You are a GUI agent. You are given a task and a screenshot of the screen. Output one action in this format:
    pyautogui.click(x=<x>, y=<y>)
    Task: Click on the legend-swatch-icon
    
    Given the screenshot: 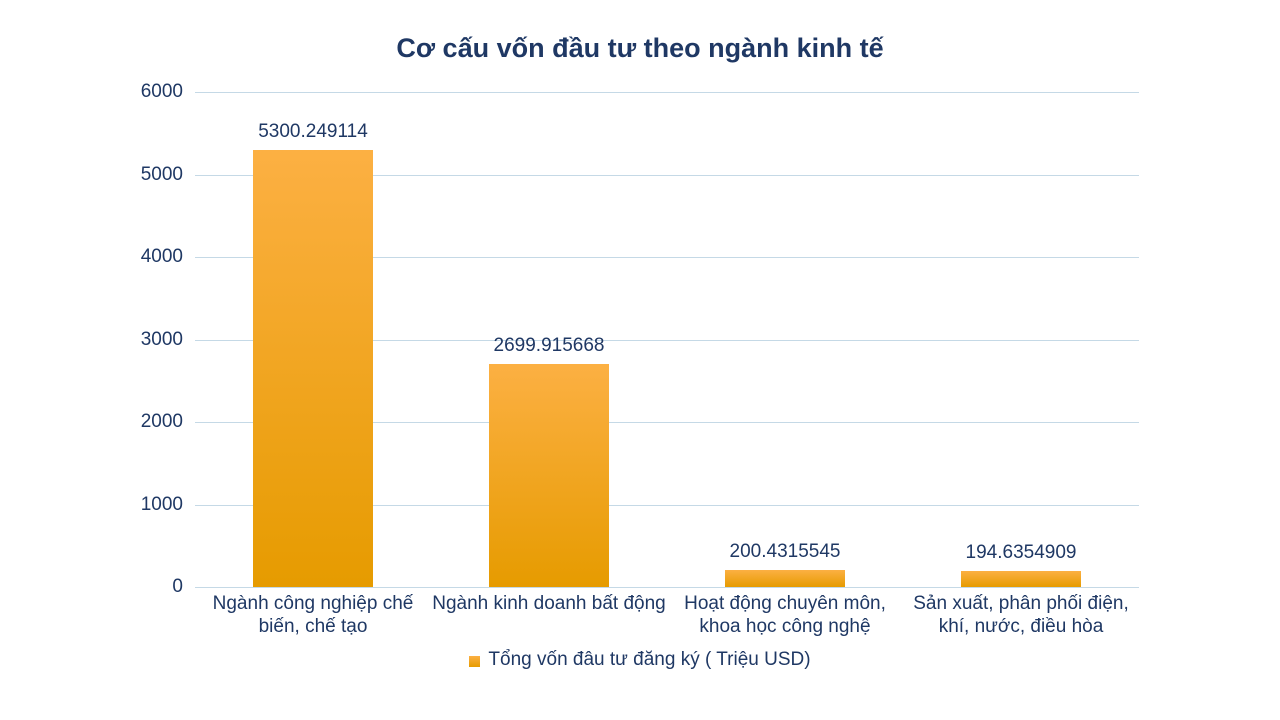 What is the action you would take?
    pyautogui.click(x=475, y=661)
    